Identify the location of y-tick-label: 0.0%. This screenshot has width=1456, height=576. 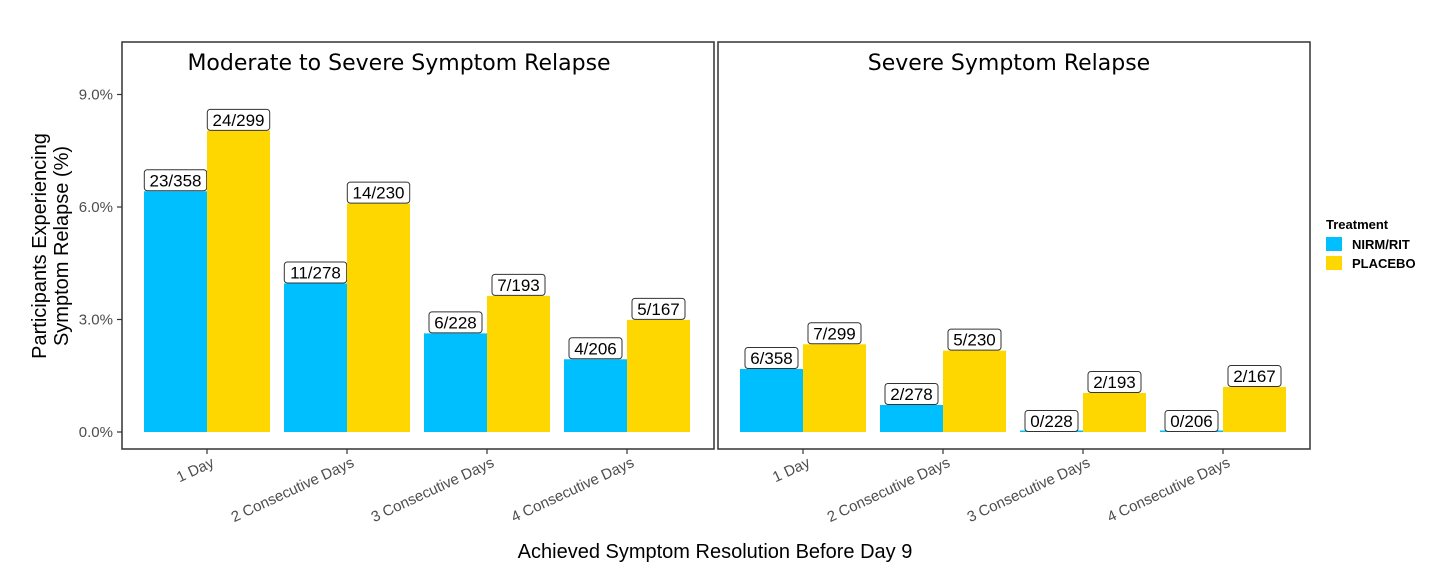
(96, 432).